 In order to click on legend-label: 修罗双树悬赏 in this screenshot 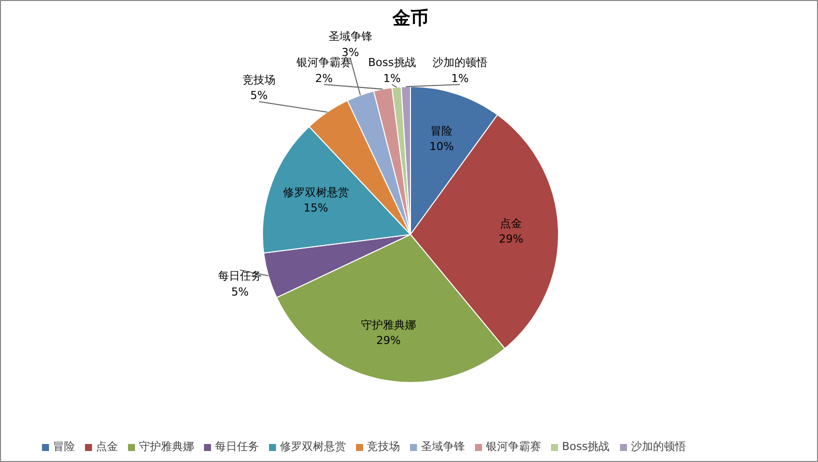, I will do `click(313, 446)`.